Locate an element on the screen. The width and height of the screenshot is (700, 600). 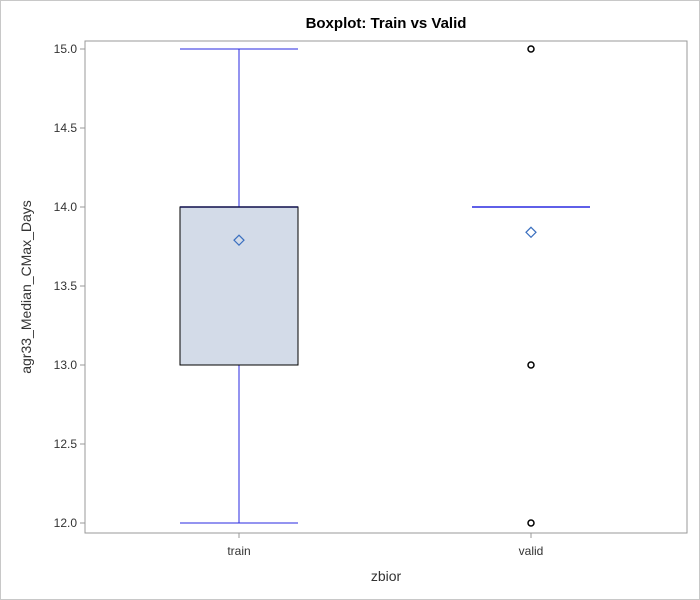
x-axis-label: zbior is located at coordinates (386, 576).